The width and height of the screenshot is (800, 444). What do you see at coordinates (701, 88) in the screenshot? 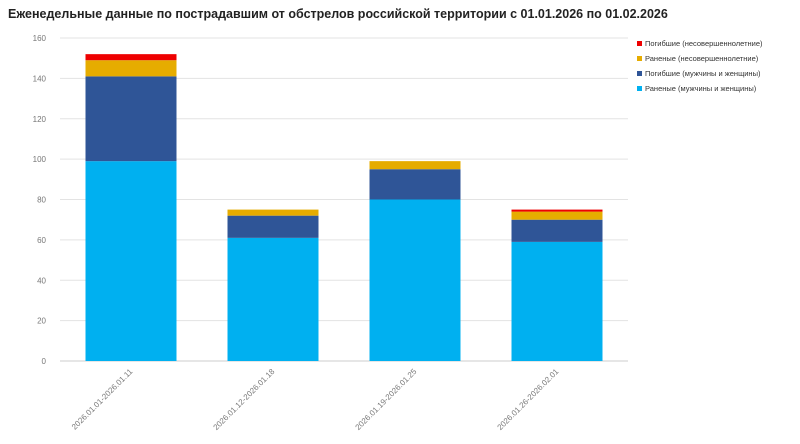
I see `legend-label: Раненые (мужчины и женщины)` at bounding box center [701, 88].